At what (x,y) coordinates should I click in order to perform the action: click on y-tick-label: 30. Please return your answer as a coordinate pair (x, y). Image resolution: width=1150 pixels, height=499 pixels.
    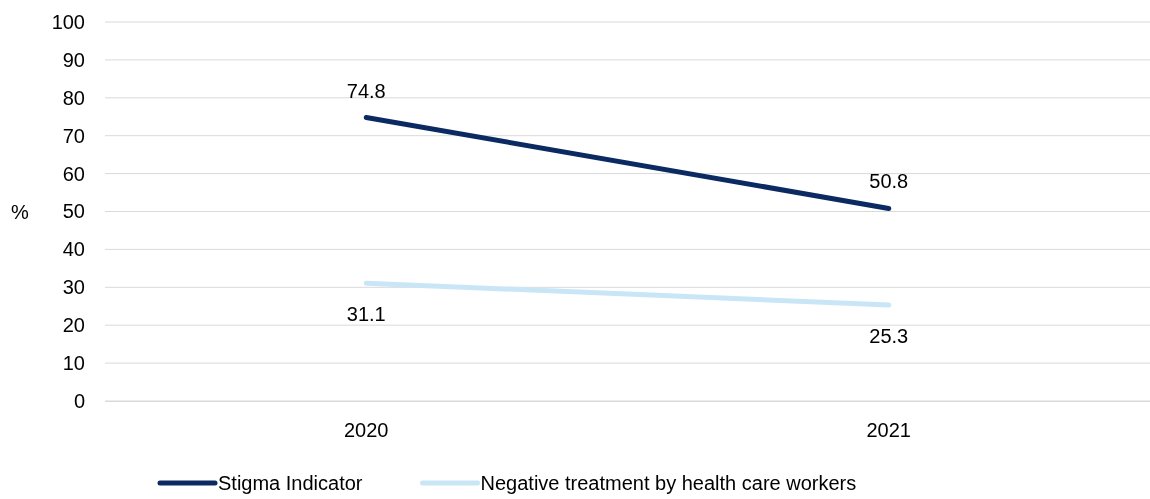
    Looking at the image, I should click on (73, 287).